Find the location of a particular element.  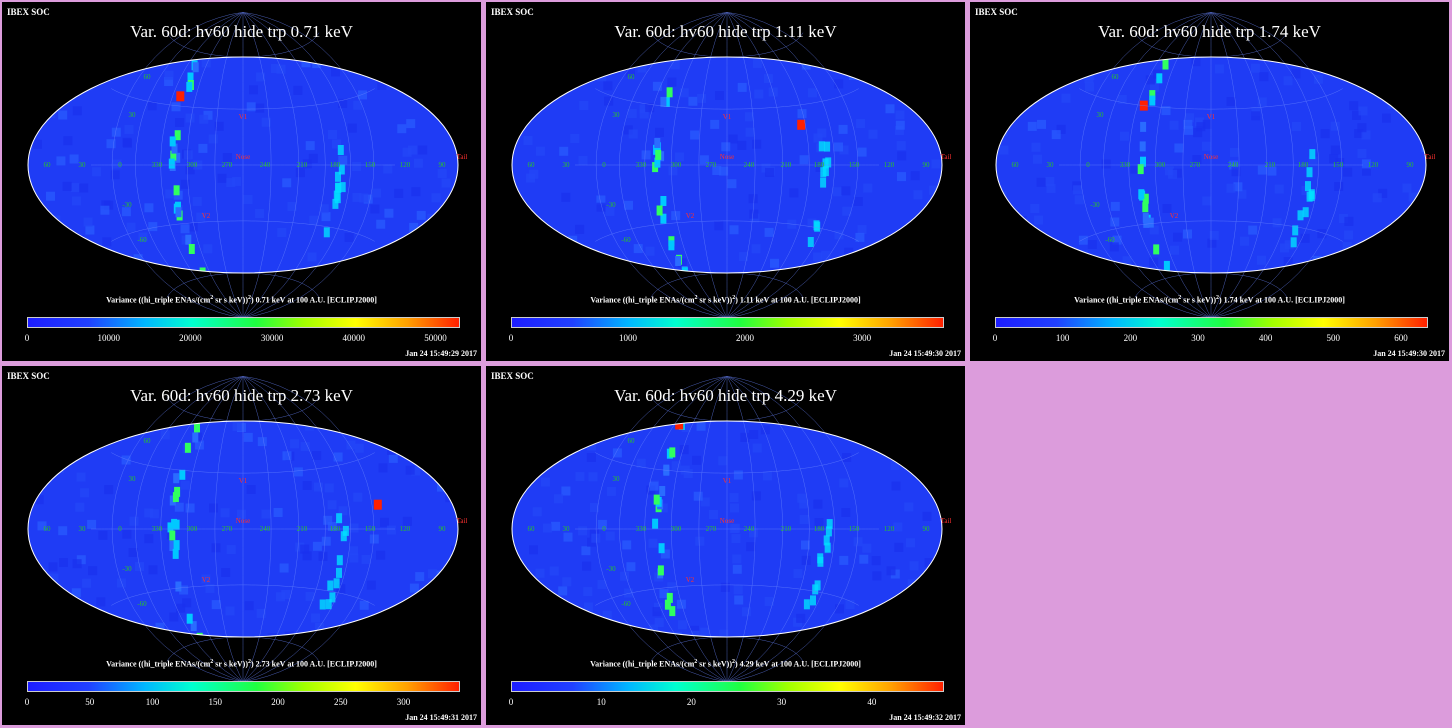

colorbar-tick: 300 is located at coordinates (1198, 338).